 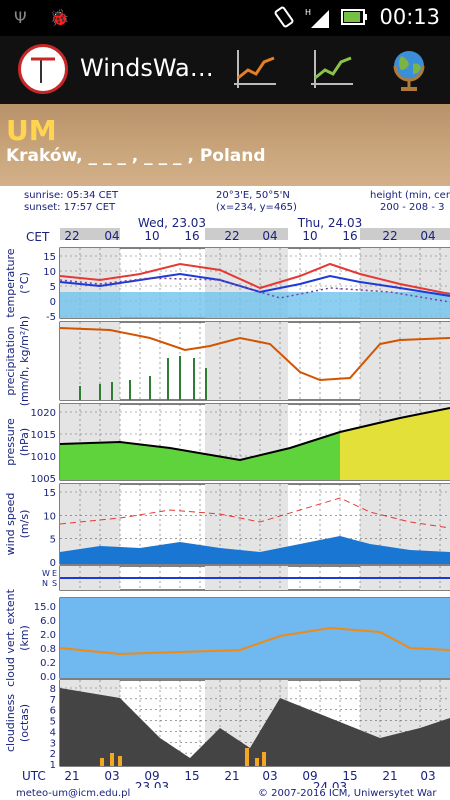 What do you see at coordinates (54, 573) in the screenshot?
I see `compass-label: E` at bounding box center [54, 573].